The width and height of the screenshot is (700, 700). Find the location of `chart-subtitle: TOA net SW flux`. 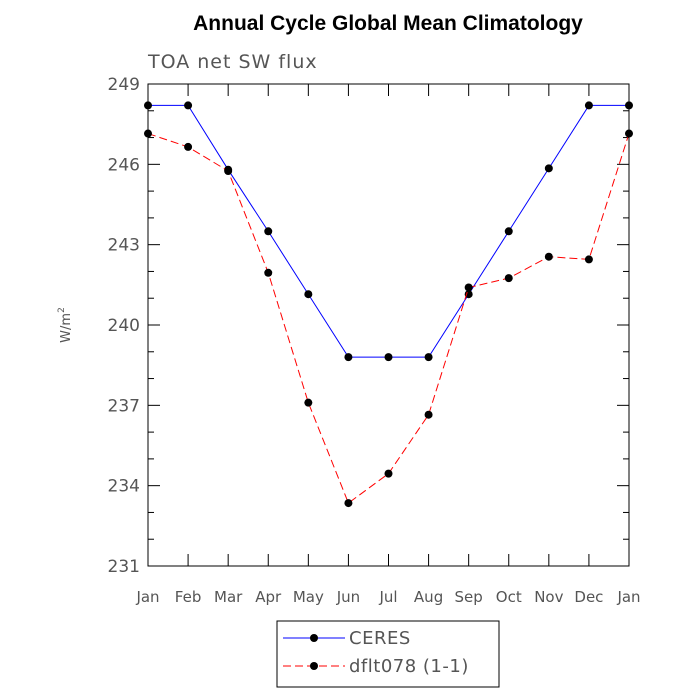

chart-subtitle: TOA net SW flux is located at coordinates (232, 62).